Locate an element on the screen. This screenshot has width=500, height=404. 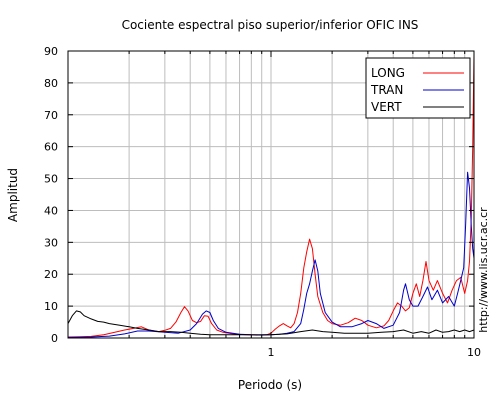
y-tick-label: 50 is located at coordinates (51, 179).